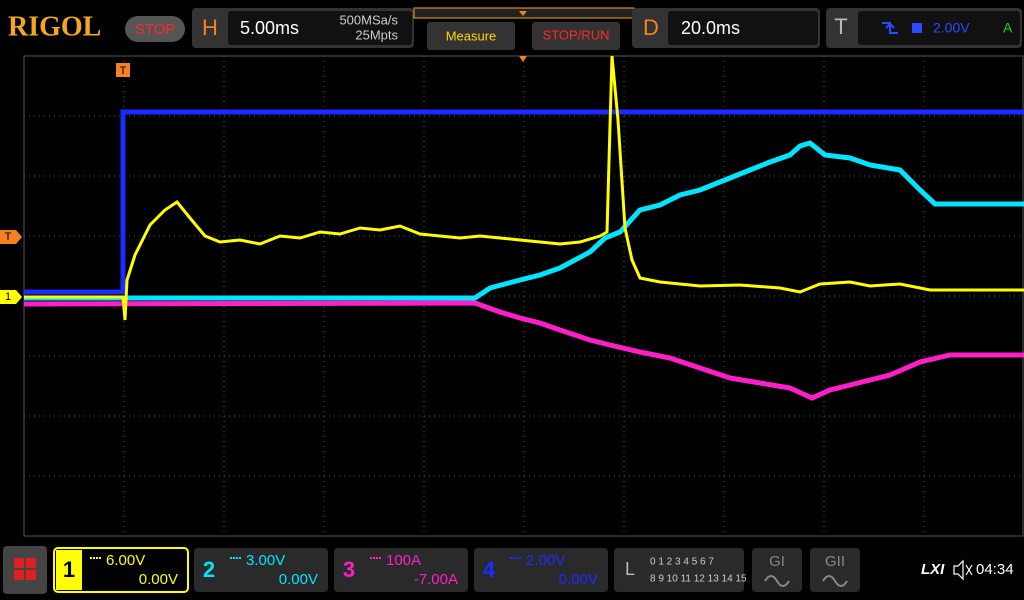 The width and height of the screenshot is (1024, 600). I want to click on measure-label: Measure, so click(471, 35).